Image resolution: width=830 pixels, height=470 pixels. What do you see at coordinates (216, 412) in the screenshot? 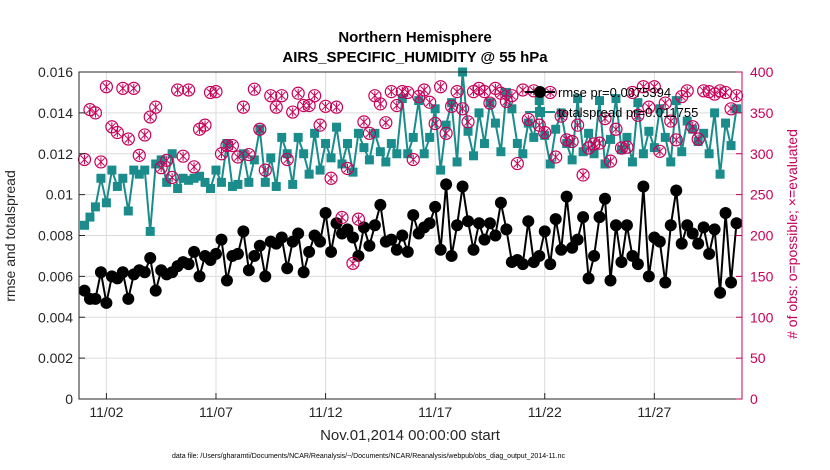
I see `x-tick-label: 11/07` at bounding box center [216, 412].